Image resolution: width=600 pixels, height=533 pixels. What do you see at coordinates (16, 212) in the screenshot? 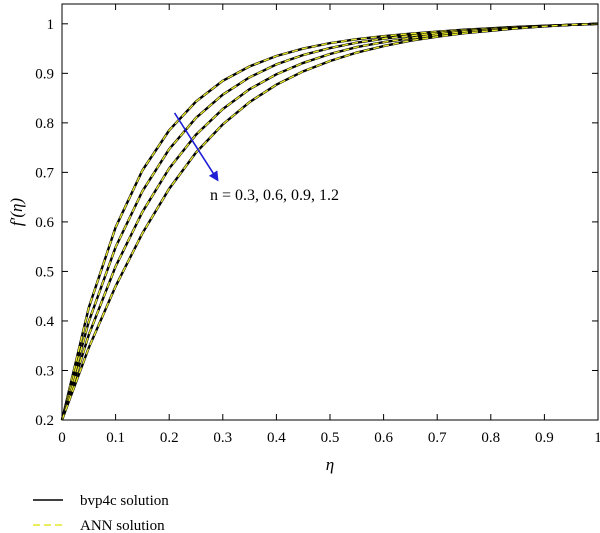
I see `y-axis-label: f′(η)` at bounding box center [16, 212].